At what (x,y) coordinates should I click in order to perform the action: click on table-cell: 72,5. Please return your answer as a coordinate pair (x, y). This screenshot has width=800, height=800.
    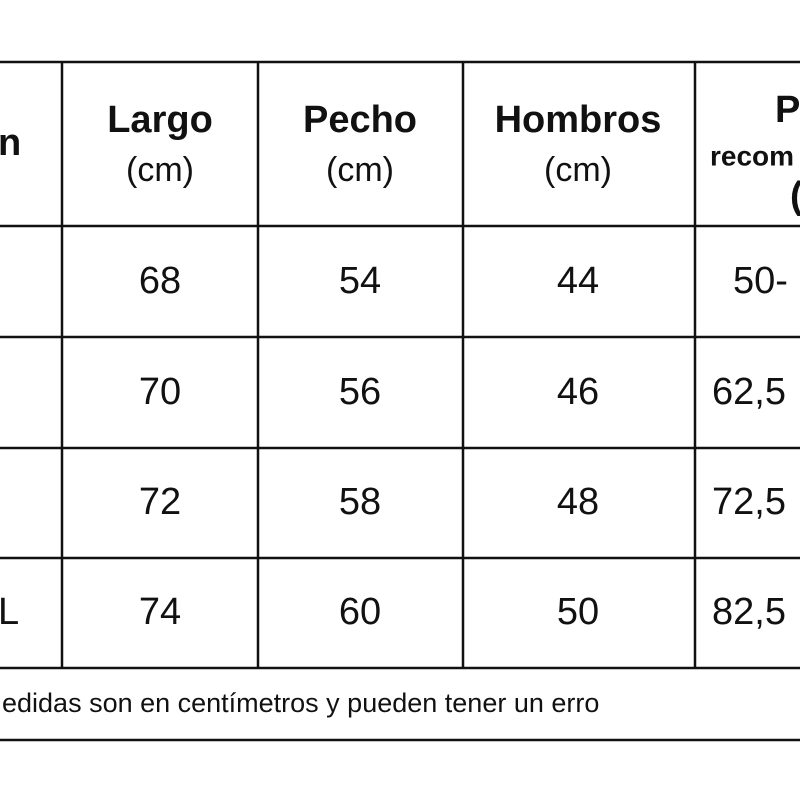
    Looking at the image, I should click on (749, 502).